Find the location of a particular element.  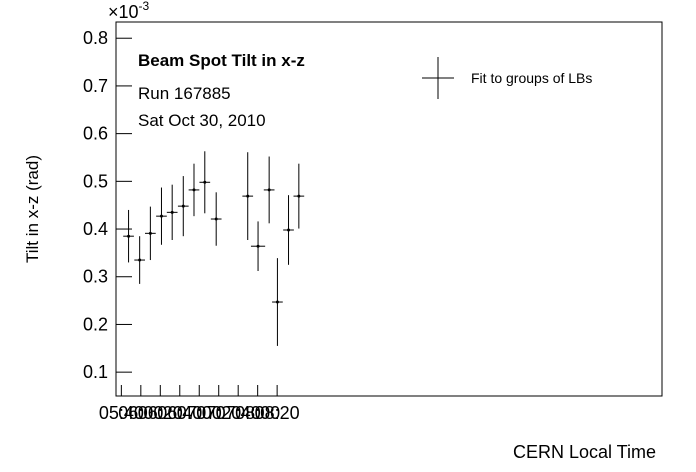

y-tick-label: 0.3 is located at coordinates (95, 277).